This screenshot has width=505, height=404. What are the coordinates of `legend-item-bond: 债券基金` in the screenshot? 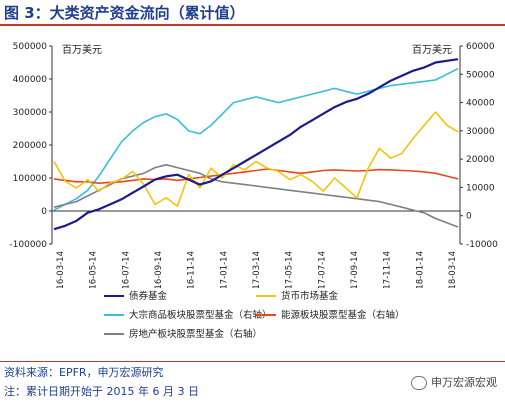 It's located at (135, 295).